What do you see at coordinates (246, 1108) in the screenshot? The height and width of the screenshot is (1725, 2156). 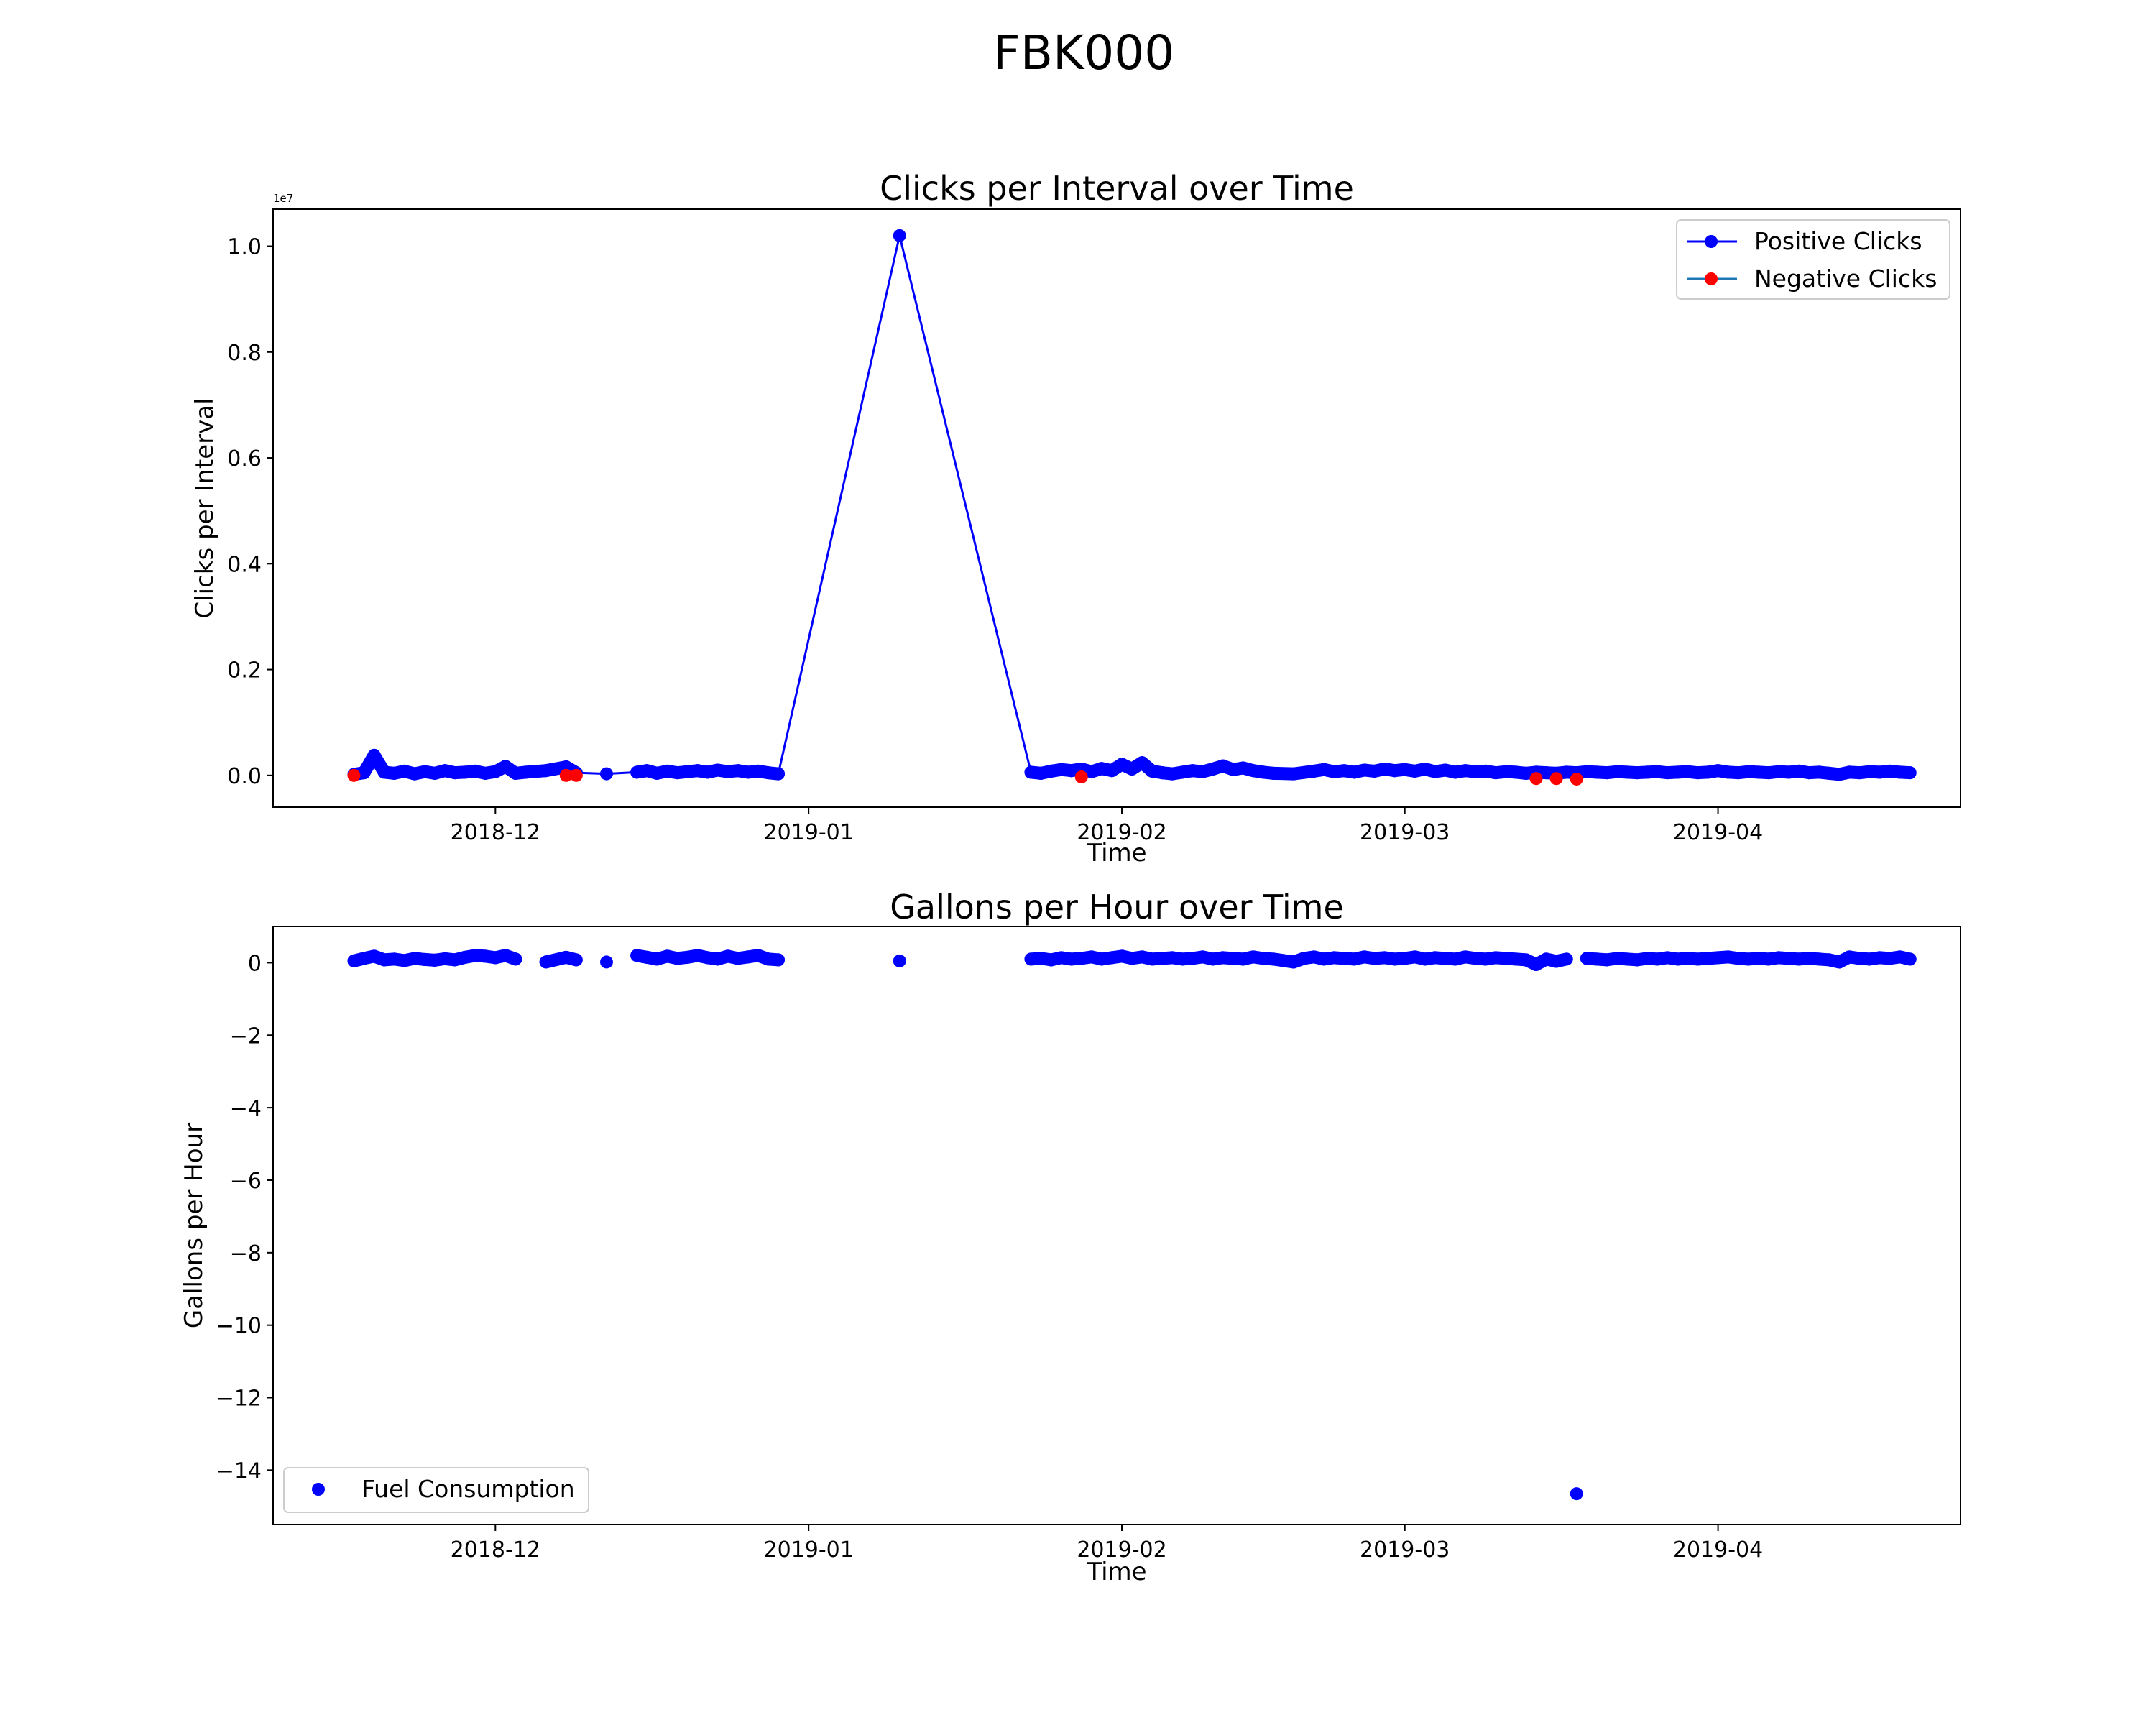 I see `y-tick-label: −4` at bounding box center [246, 1108].